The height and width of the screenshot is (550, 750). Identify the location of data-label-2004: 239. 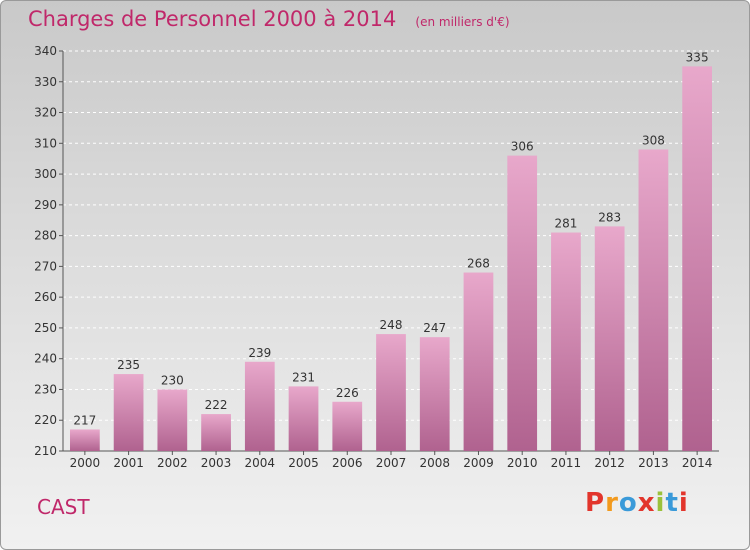
(259, 353).